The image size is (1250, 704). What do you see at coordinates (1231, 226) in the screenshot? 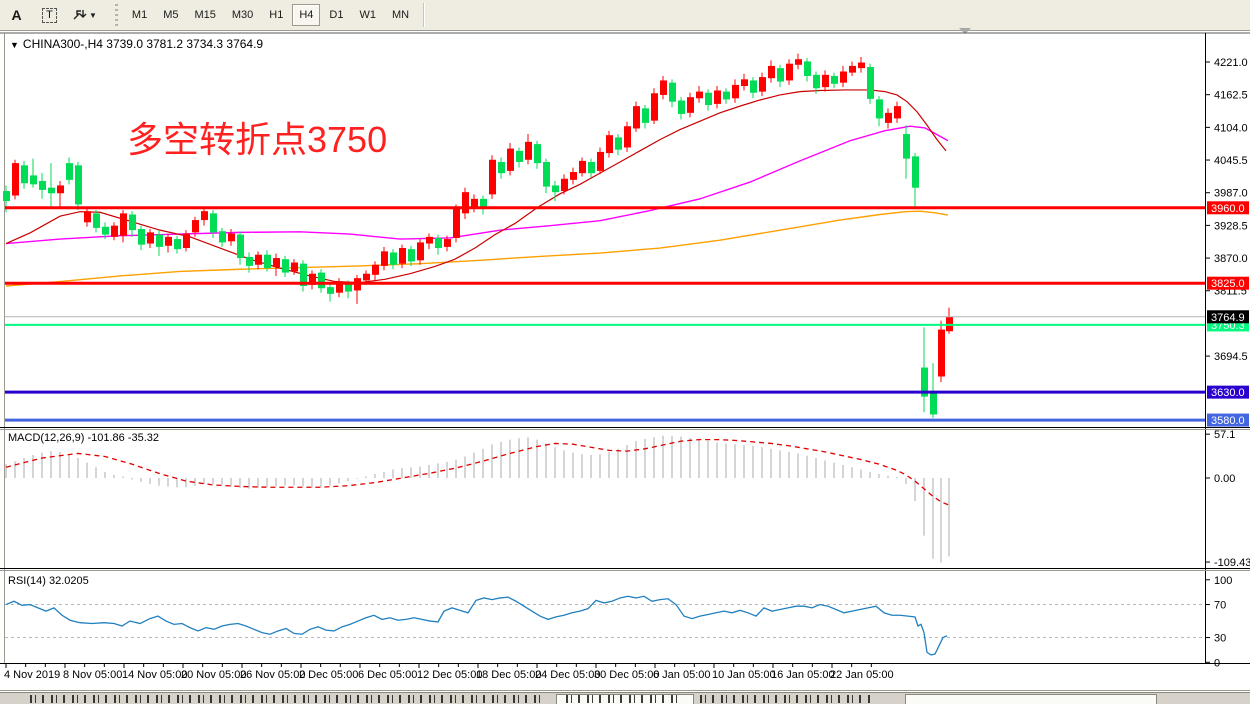
I see `svg-text: 3928.5` at bounding box center [1231, 226].